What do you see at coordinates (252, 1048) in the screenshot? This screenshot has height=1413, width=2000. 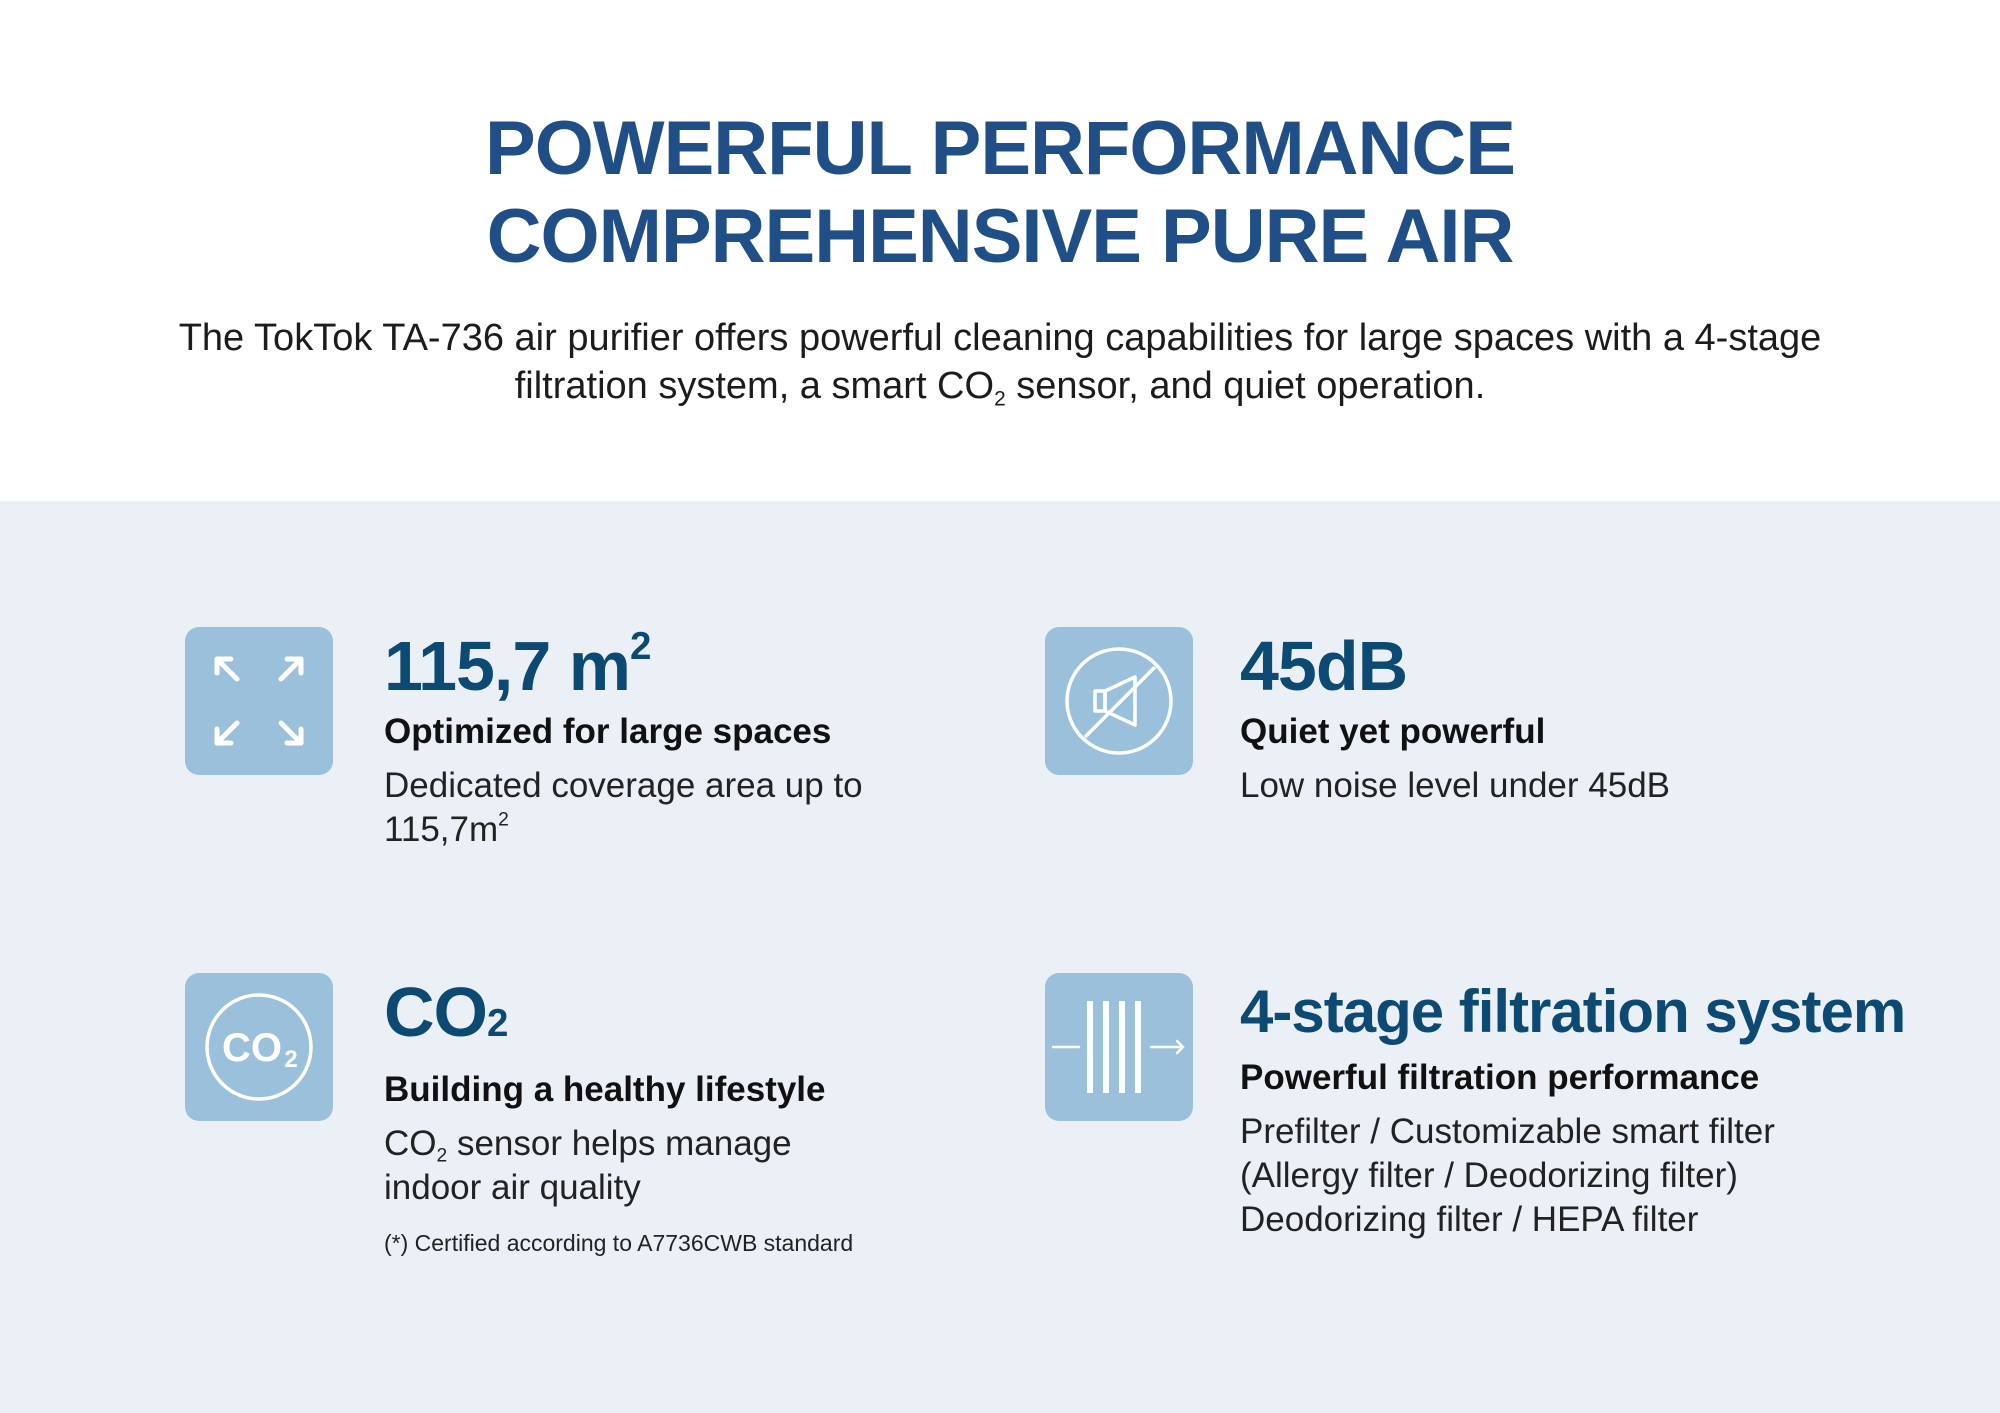 I see `co2-icon-label: CO` at bounding box center [252, 1048].